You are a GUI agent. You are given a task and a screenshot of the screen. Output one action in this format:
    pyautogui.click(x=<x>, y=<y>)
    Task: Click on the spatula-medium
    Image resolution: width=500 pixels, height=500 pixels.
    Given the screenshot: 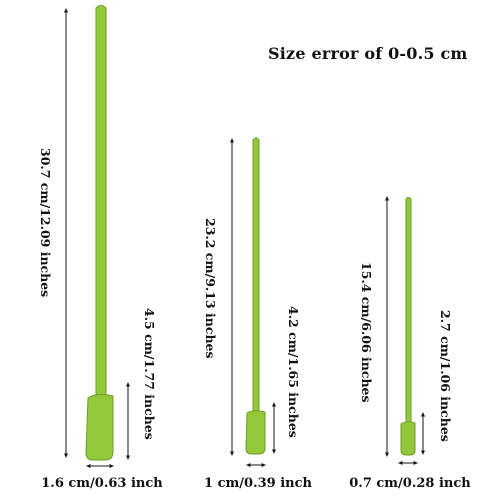 What is the action you would take?
    pyautogui.click(x=255, y=296)
    